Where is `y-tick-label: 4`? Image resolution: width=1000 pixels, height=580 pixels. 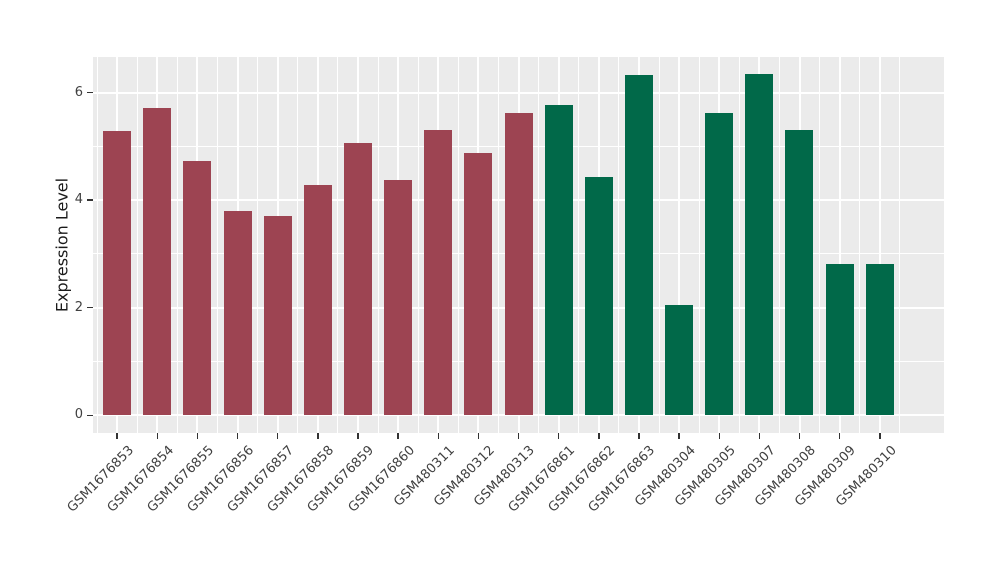 y-tick-label: 4 is located at coordinates (78, 200).